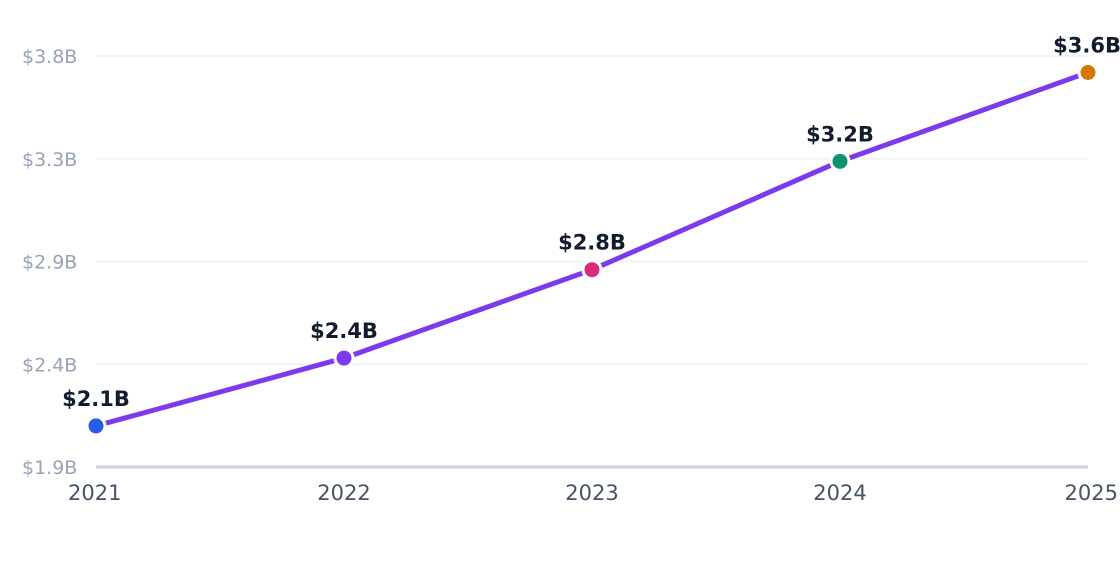 This screenshot has width=1120, height=572. I want to click on data-label: $2.8B, so click(592, 243).